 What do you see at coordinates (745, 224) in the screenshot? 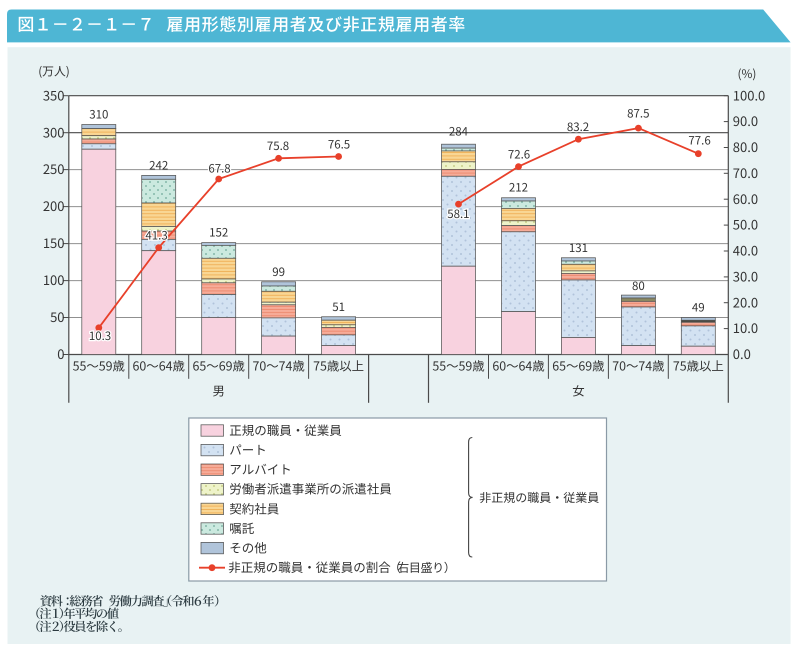
I see `svg-text: 50.0` at bounding box center [745, 224].